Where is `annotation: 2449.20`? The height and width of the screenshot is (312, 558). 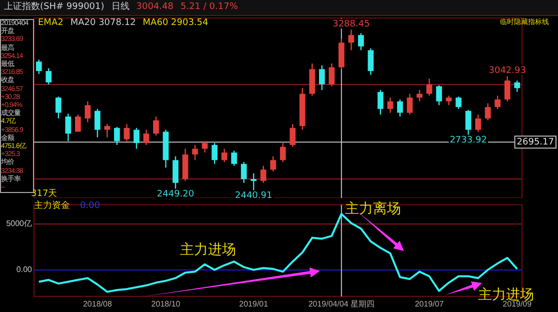
annotation: 2449.20 is located at coordinates (175, 195).